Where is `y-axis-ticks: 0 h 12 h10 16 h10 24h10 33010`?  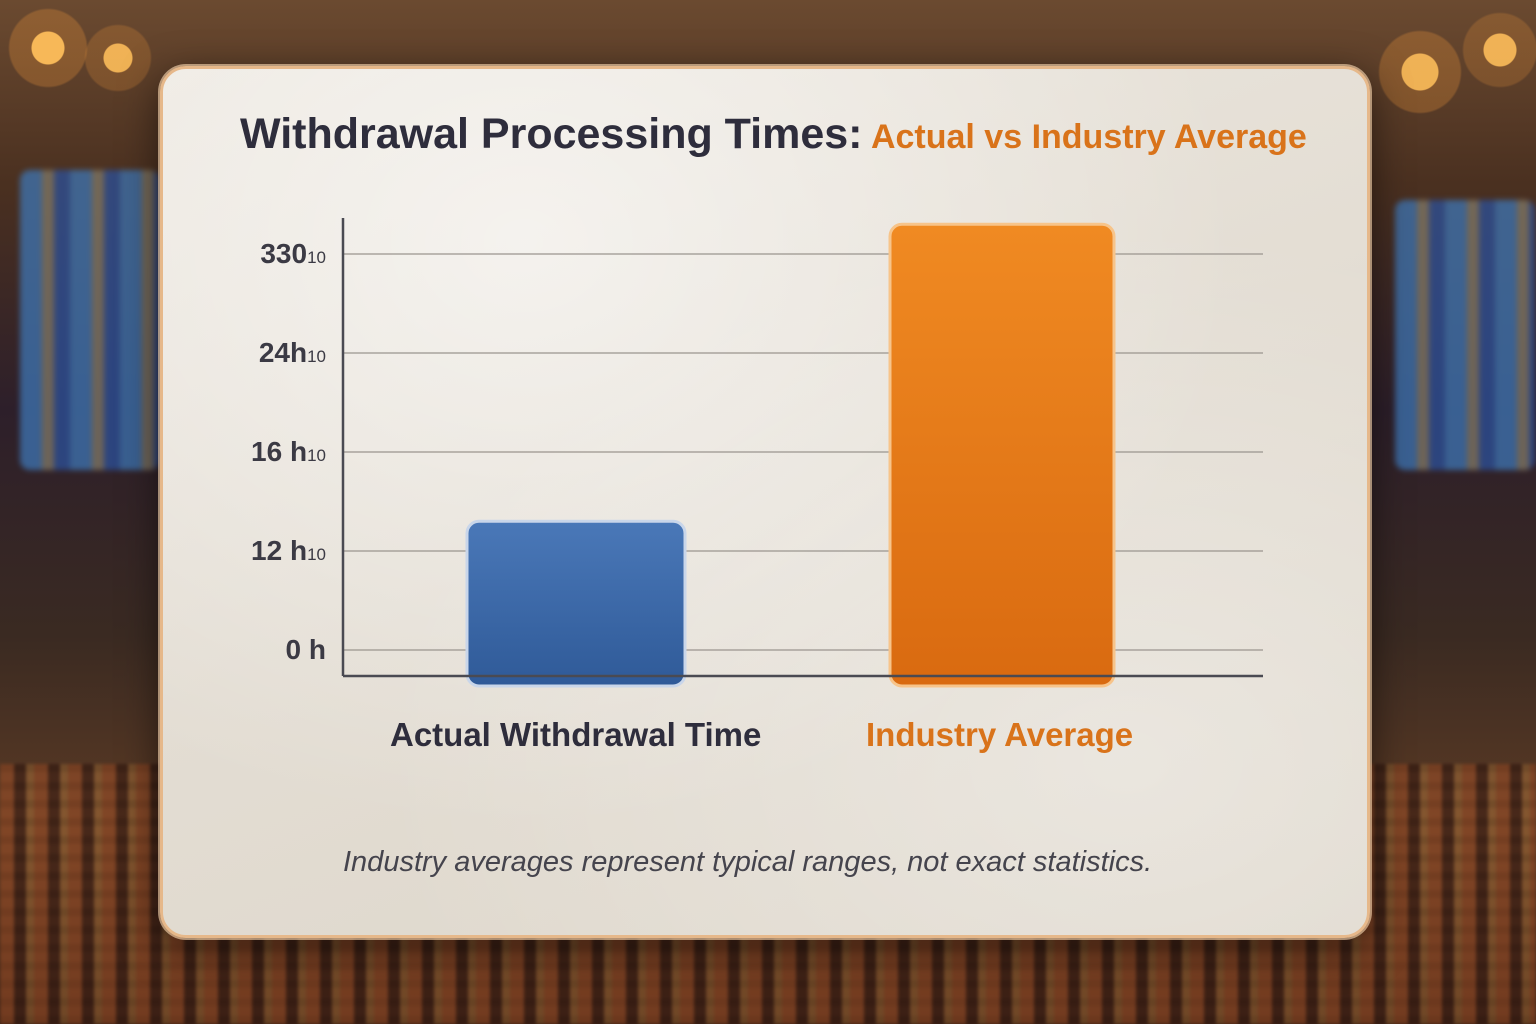 y-axis-ticks: 0 h 12 h10 16 h10 24h10 33010 is located at coordinates (288, 451).